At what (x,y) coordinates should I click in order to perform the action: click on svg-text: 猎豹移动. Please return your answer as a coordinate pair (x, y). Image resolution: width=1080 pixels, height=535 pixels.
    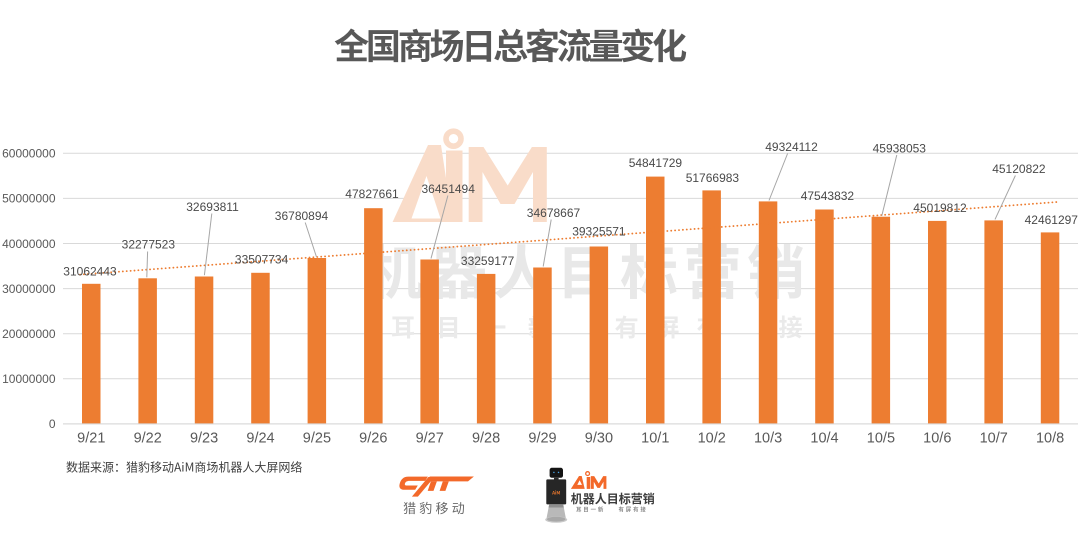
    Looking at the image, I should click on (435, 507).